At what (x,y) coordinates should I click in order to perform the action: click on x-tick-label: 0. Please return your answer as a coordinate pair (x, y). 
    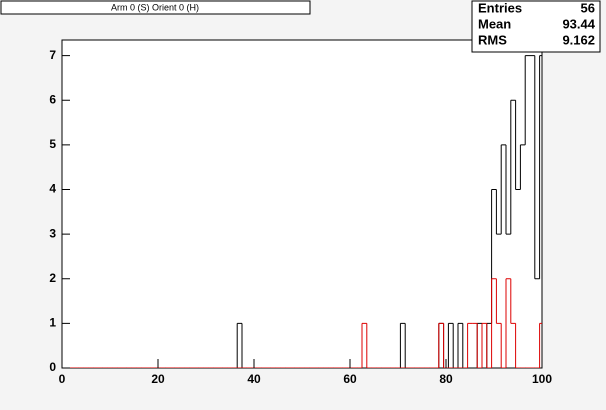
    Looking at the image, I should click on (62, 379).